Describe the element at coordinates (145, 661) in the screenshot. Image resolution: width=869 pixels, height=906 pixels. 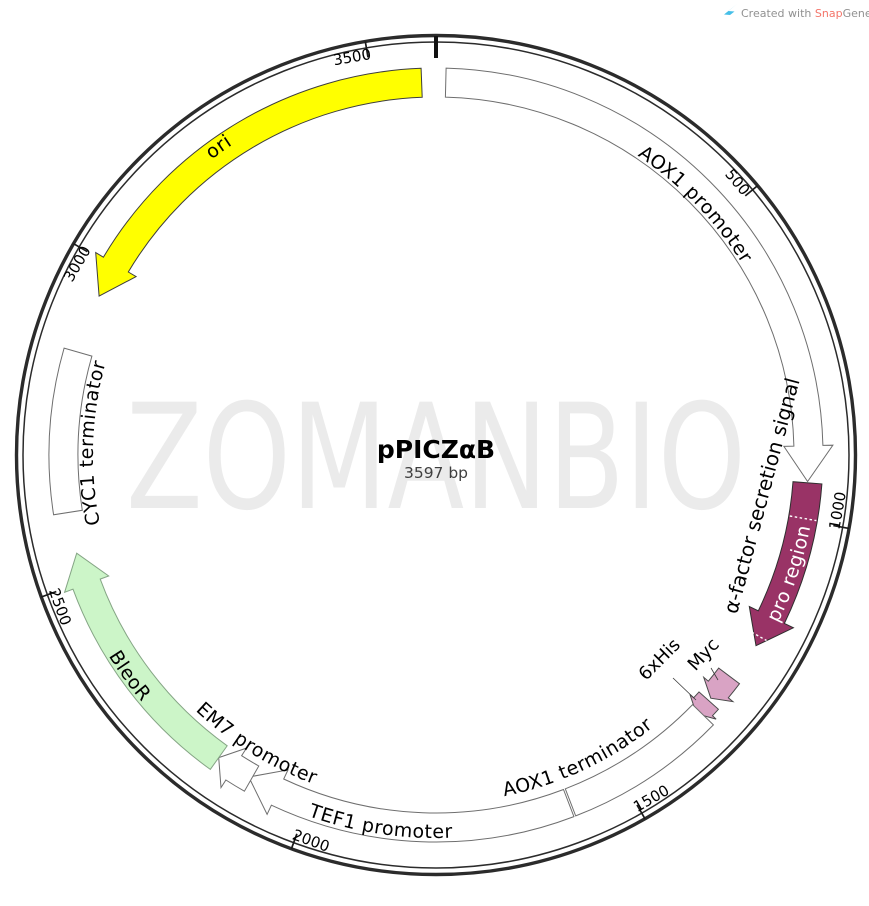
I see `feature-bleor` at that location.